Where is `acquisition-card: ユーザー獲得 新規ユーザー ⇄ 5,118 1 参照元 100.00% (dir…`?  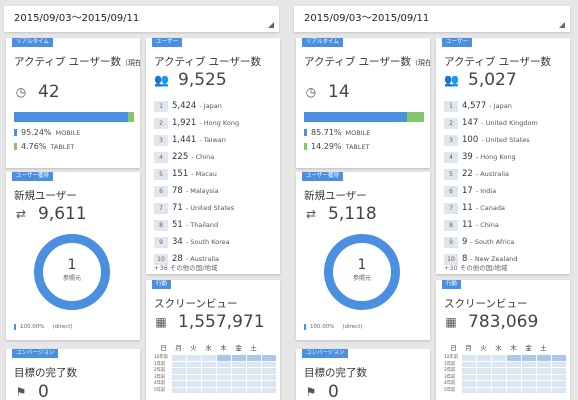
acquisition-card: ユーザー獲得 新規ユーザー ⇄ 5,118 1 参照元 100.00% (dir… is located at coordinates (363, 256).